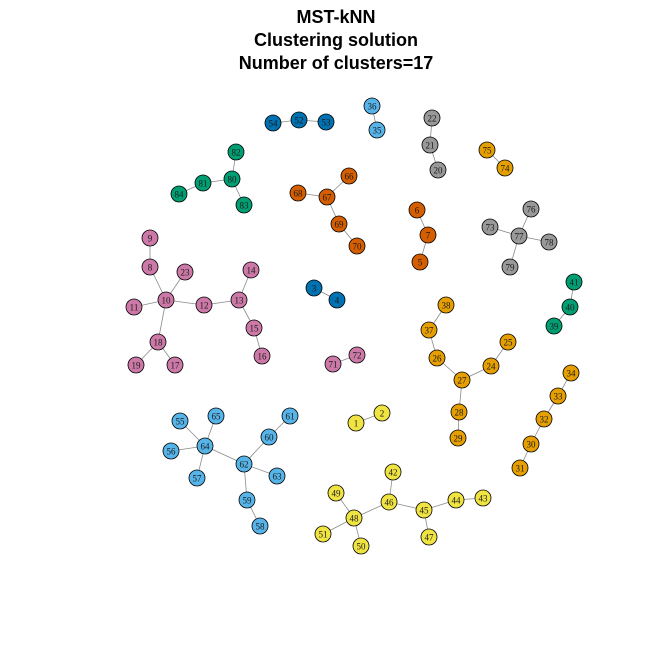  What do you see at coordinates (254, 328) in the screenshot?
I see `node-15: 15` at bounding box center [254, 328].